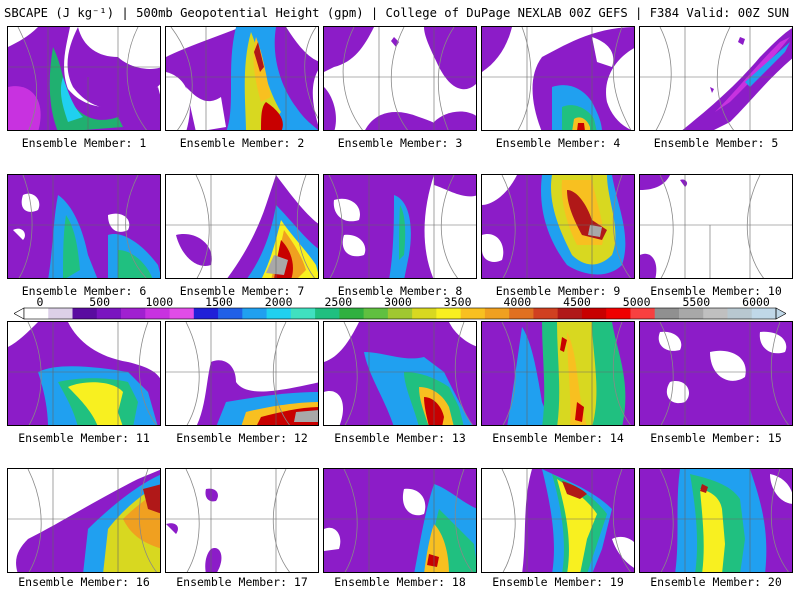  What do you see at coordinates (558, 291) in the screenshot?
I see `member-label-9: Ensemble Member: 9` at bounding box center [558, 291].